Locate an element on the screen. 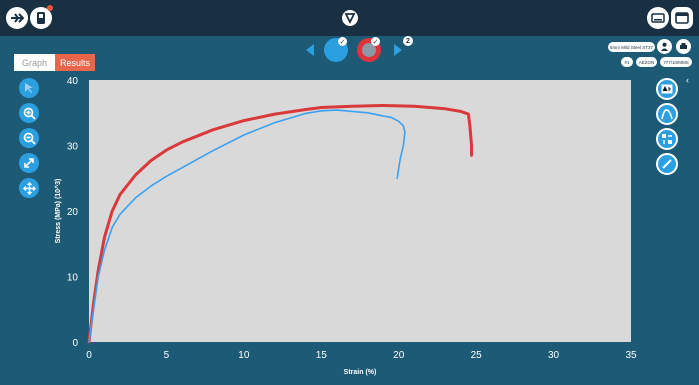 Image resolution: width=699 pixels, height=385 pixels. print-icon is located at coordinates (683, 46).